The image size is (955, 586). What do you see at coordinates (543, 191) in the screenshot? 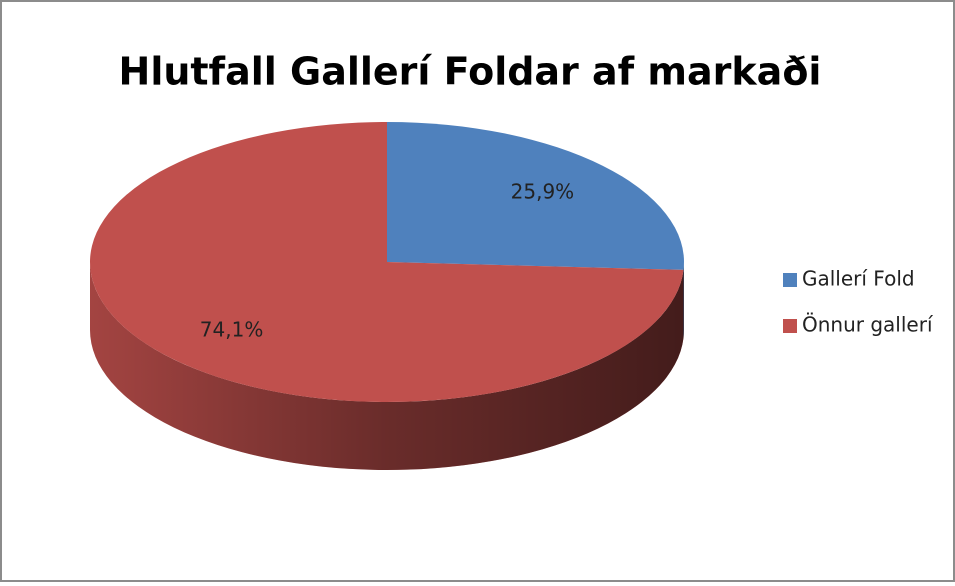
I see `data-label: 25,9%` at bounding box center [543, 191].